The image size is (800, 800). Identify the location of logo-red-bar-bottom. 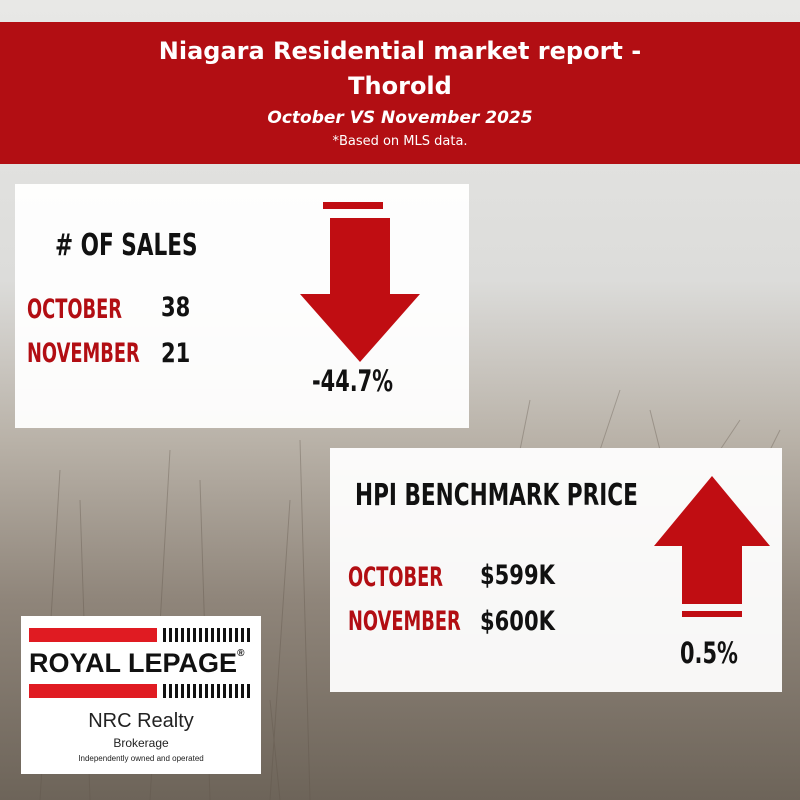
(93, 691).